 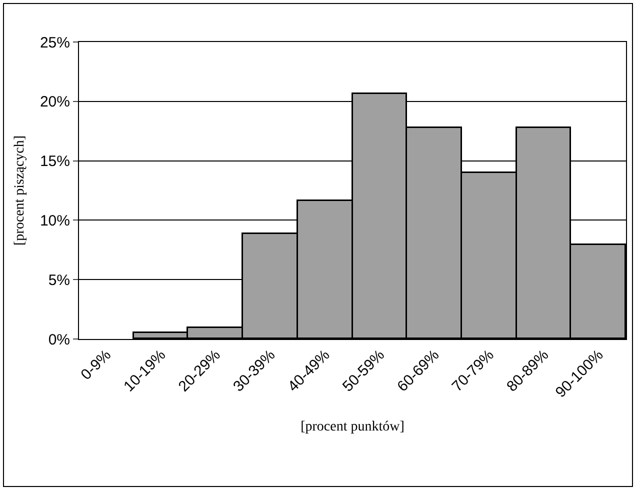 What do you see at coordinates (20, 191) in the screenshot?
I see `y-axis-title: [procent piszących]` at bounding box center [20, 191].